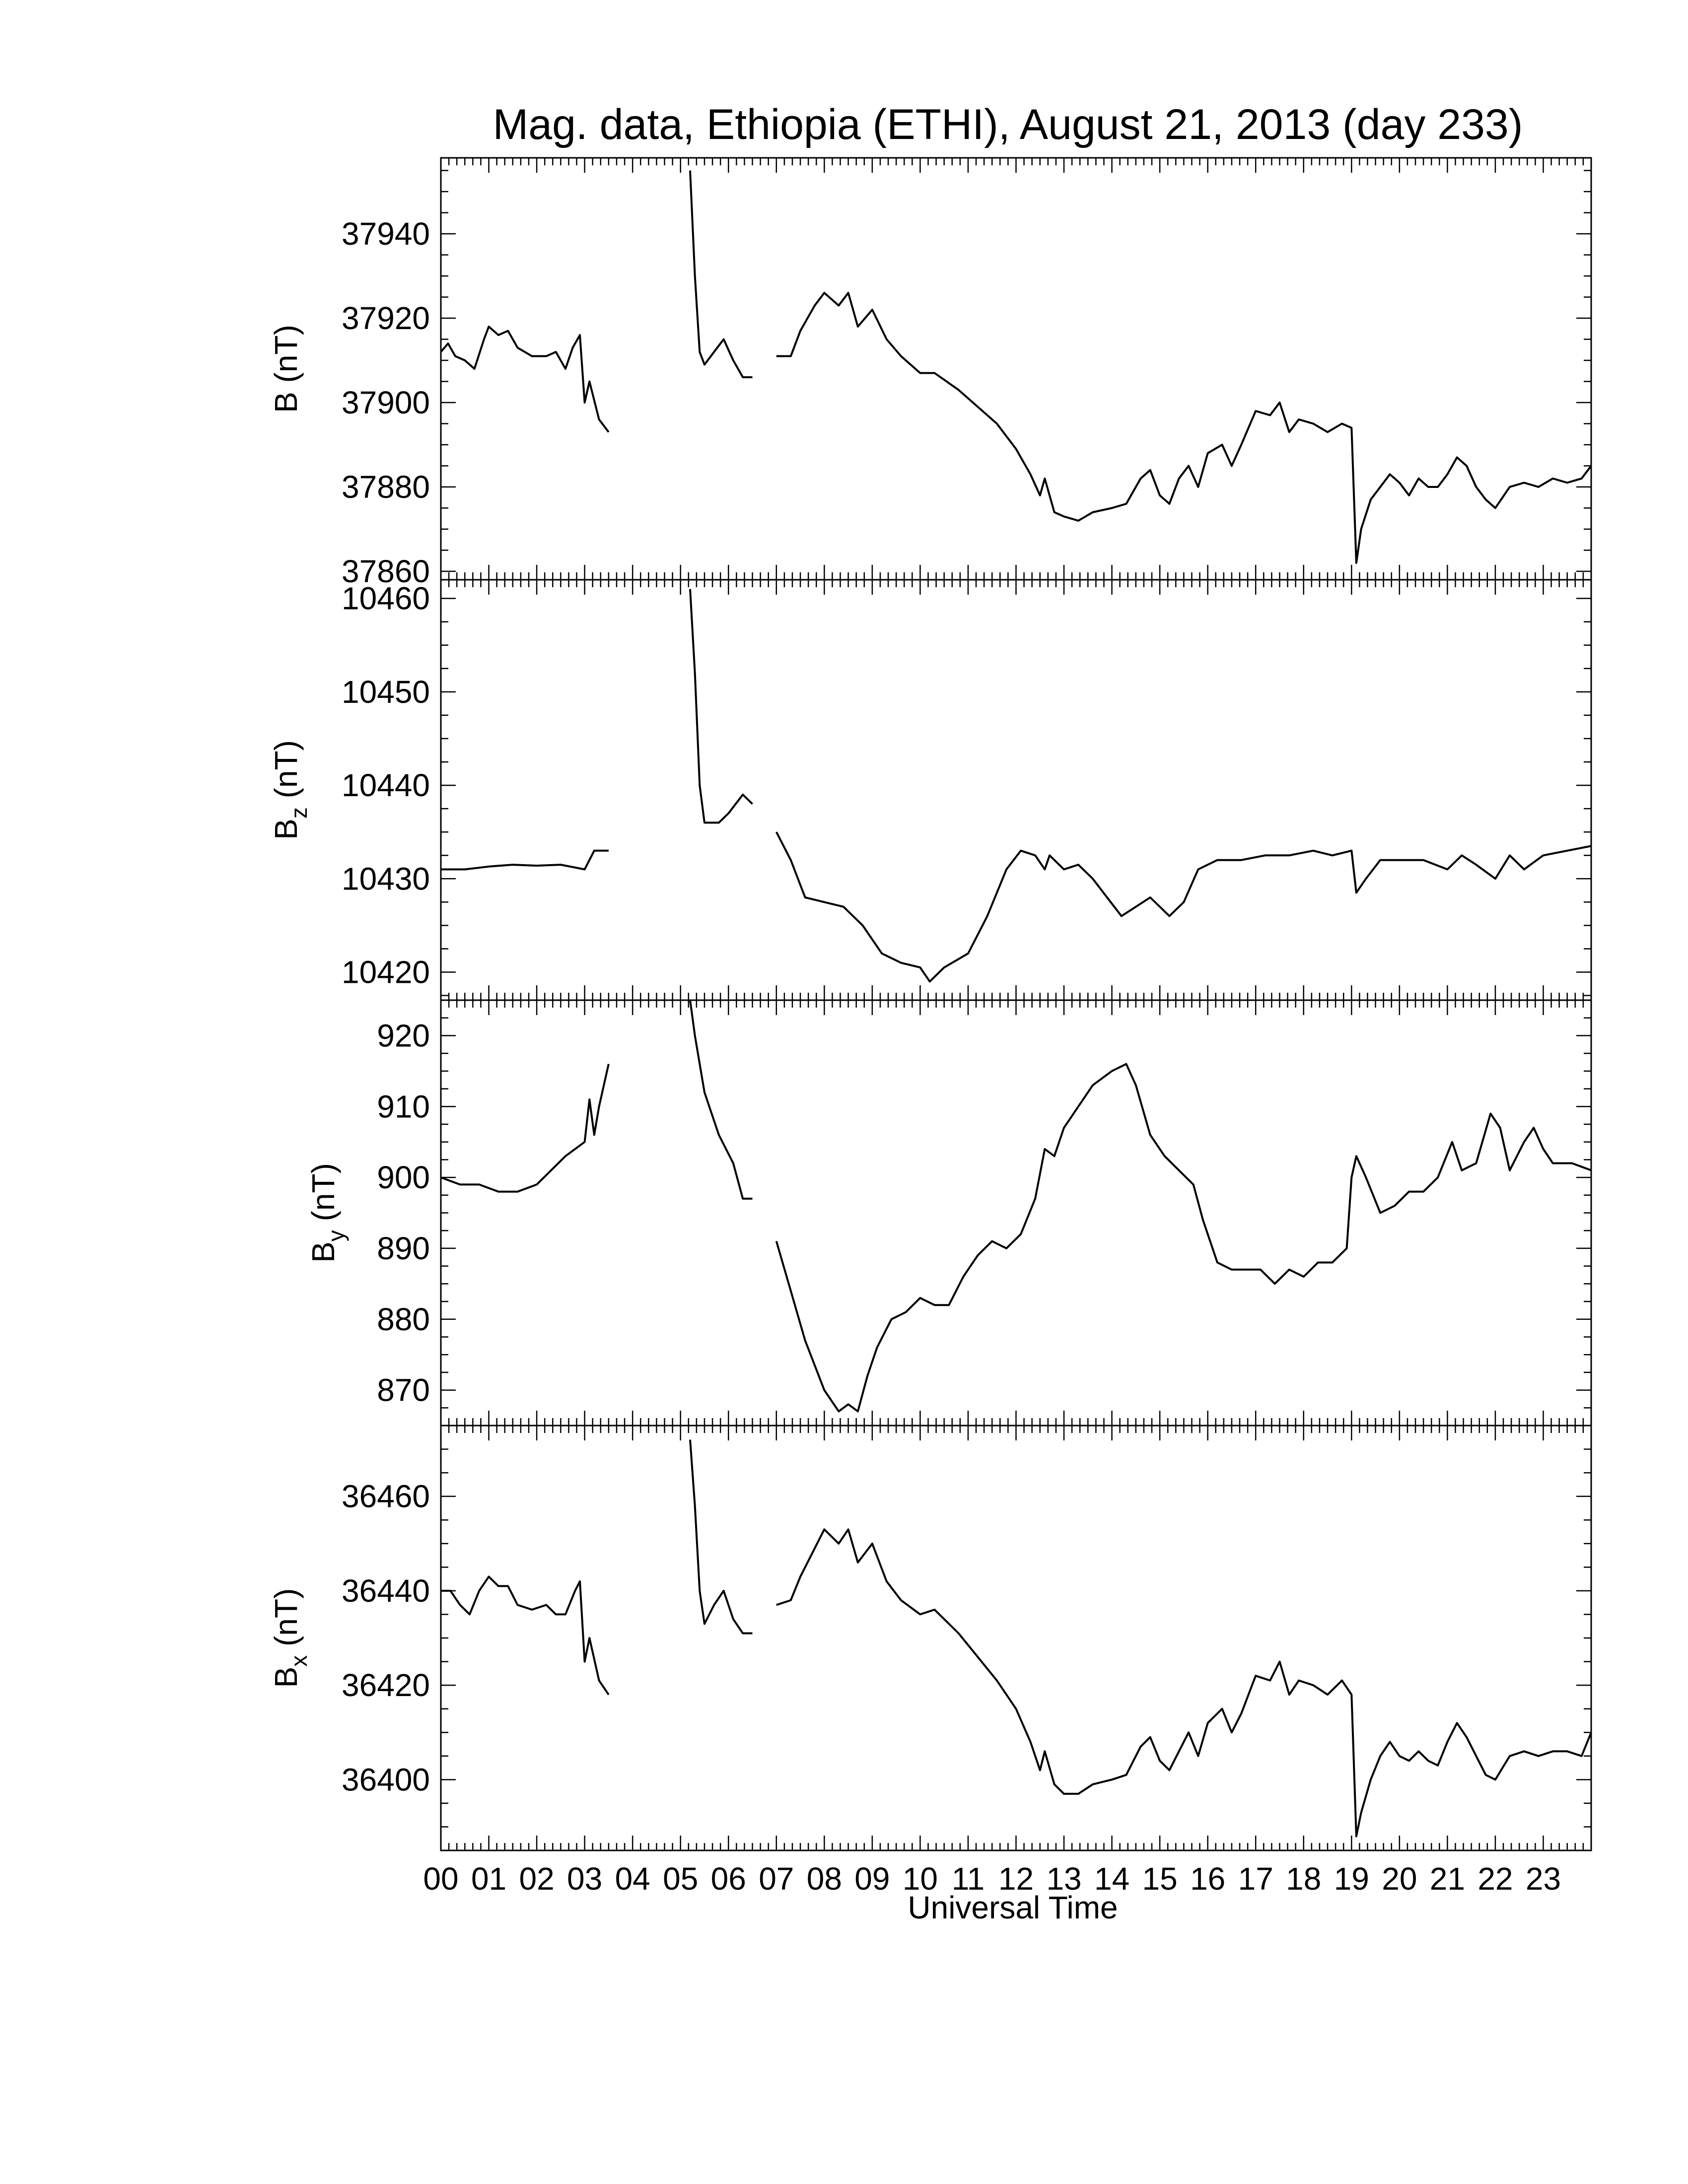 This screenshot has width=1688, height=2184. What do you see at coordinates (386, 598) in the screenshot?
I see `y-tick-label: 10460` at bounding box center [386, 598].